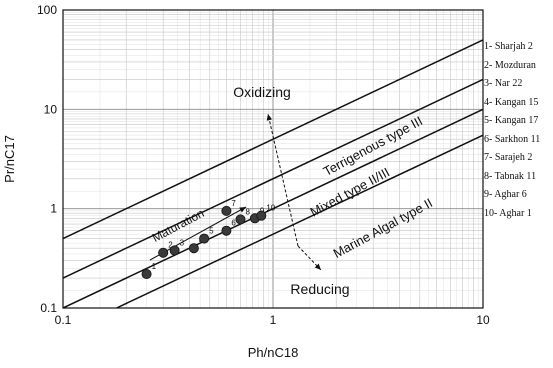  What do you see at coordinates (512, 139) in the screenshot?
I see `legend-item: 6- Sarkhon 11` at bounding box center [512, 139].